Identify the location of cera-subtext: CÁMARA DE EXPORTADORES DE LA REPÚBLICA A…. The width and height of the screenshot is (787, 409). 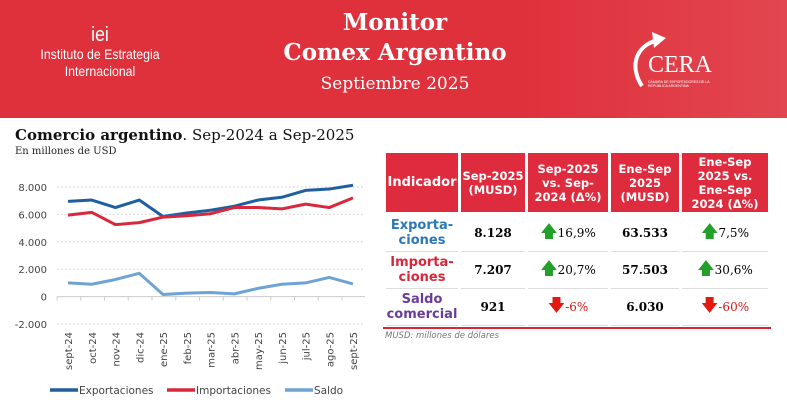
(679, 84).